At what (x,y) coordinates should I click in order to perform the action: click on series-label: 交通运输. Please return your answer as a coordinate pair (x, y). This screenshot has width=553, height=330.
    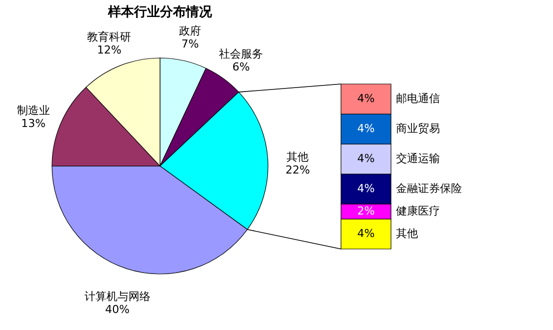
    Looking at the image, I should click on (418, 158).